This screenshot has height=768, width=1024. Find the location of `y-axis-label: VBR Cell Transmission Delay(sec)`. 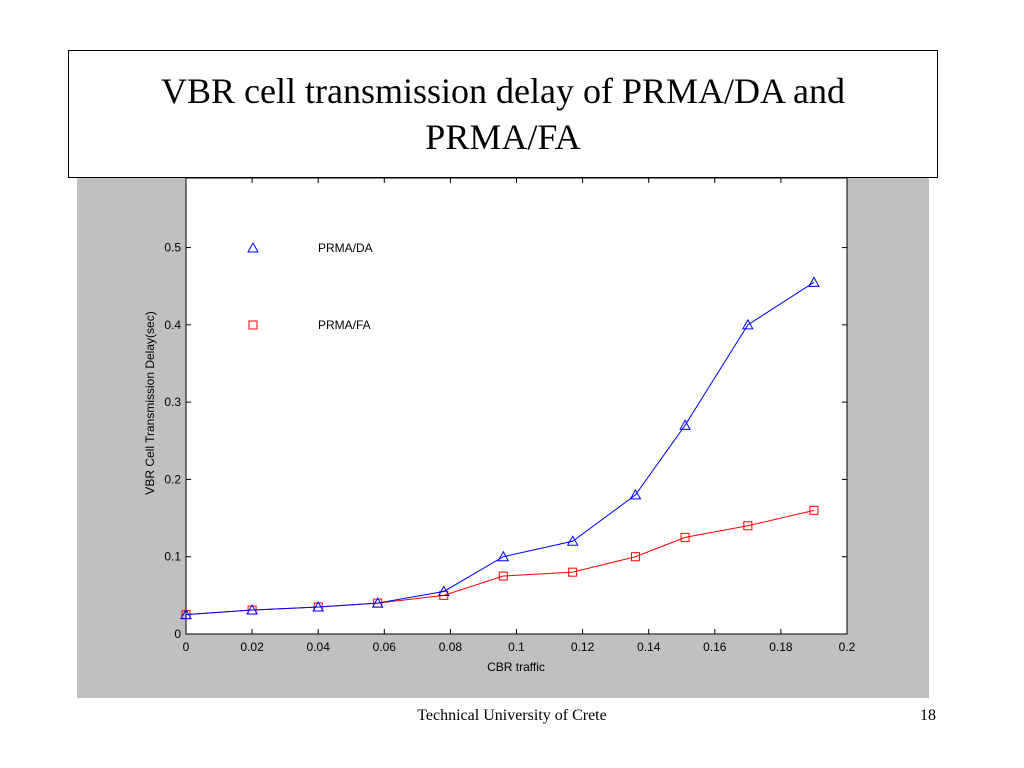

y-axis-label: VBR Cell Transmission Delay(sec) is located at coordinates (150, 402).